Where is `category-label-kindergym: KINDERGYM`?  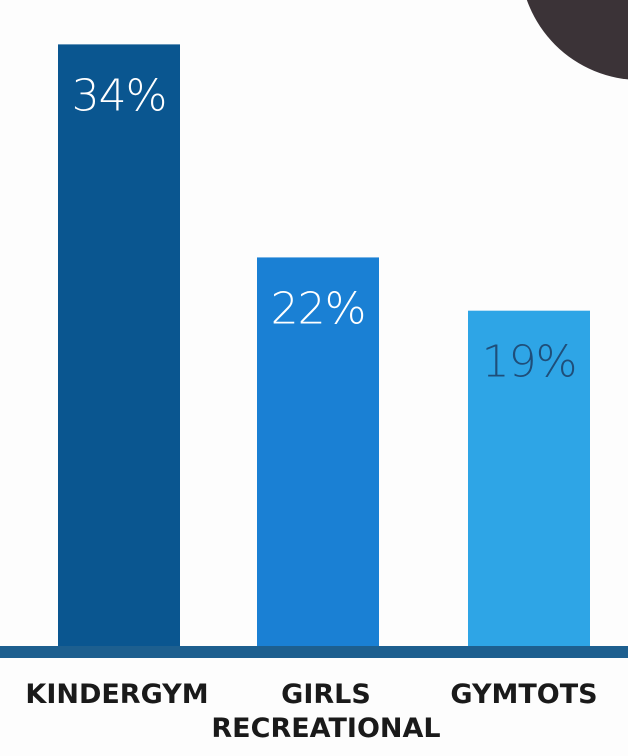 category-label-kindergym: KINDERGYM is located at coordinates (117, 694).